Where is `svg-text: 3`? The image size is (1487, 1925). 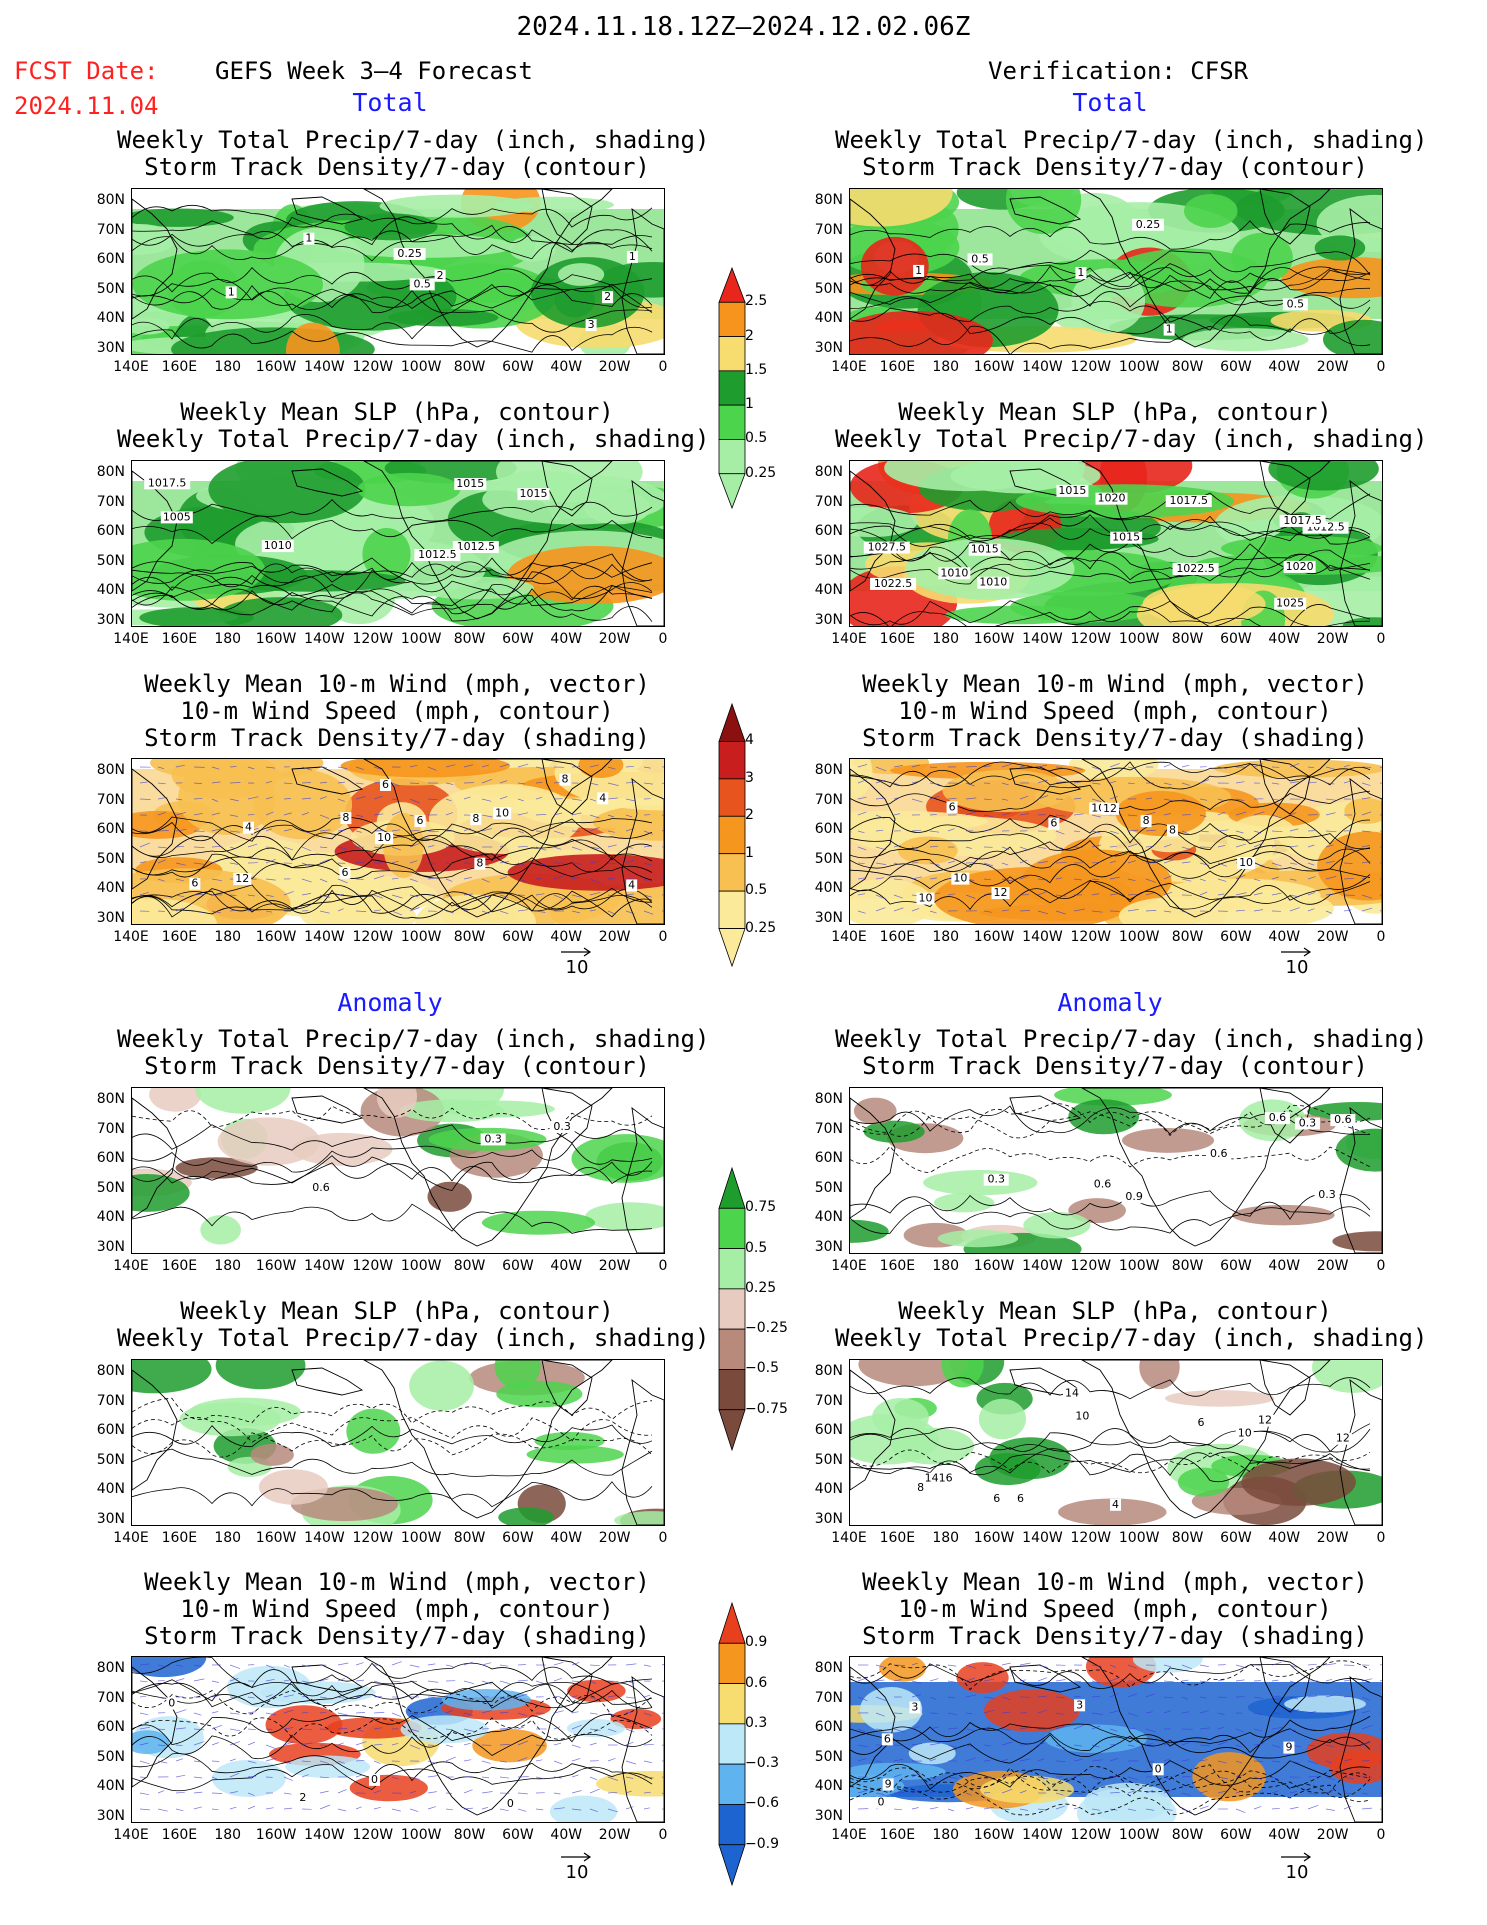 svg-text: 3 is located at coordinates (914, 1706).